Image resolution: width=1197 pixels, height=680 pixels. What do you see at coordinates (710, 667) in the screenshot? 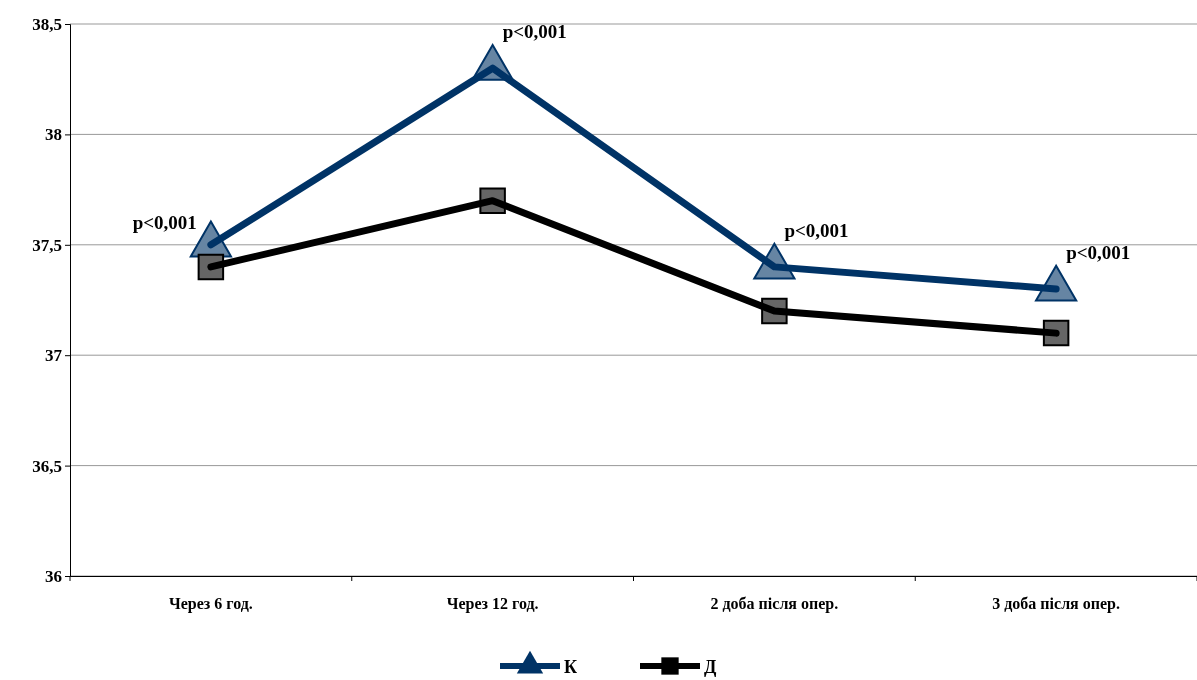
I see `legend-label: Д` at bounding box center [710, 667].